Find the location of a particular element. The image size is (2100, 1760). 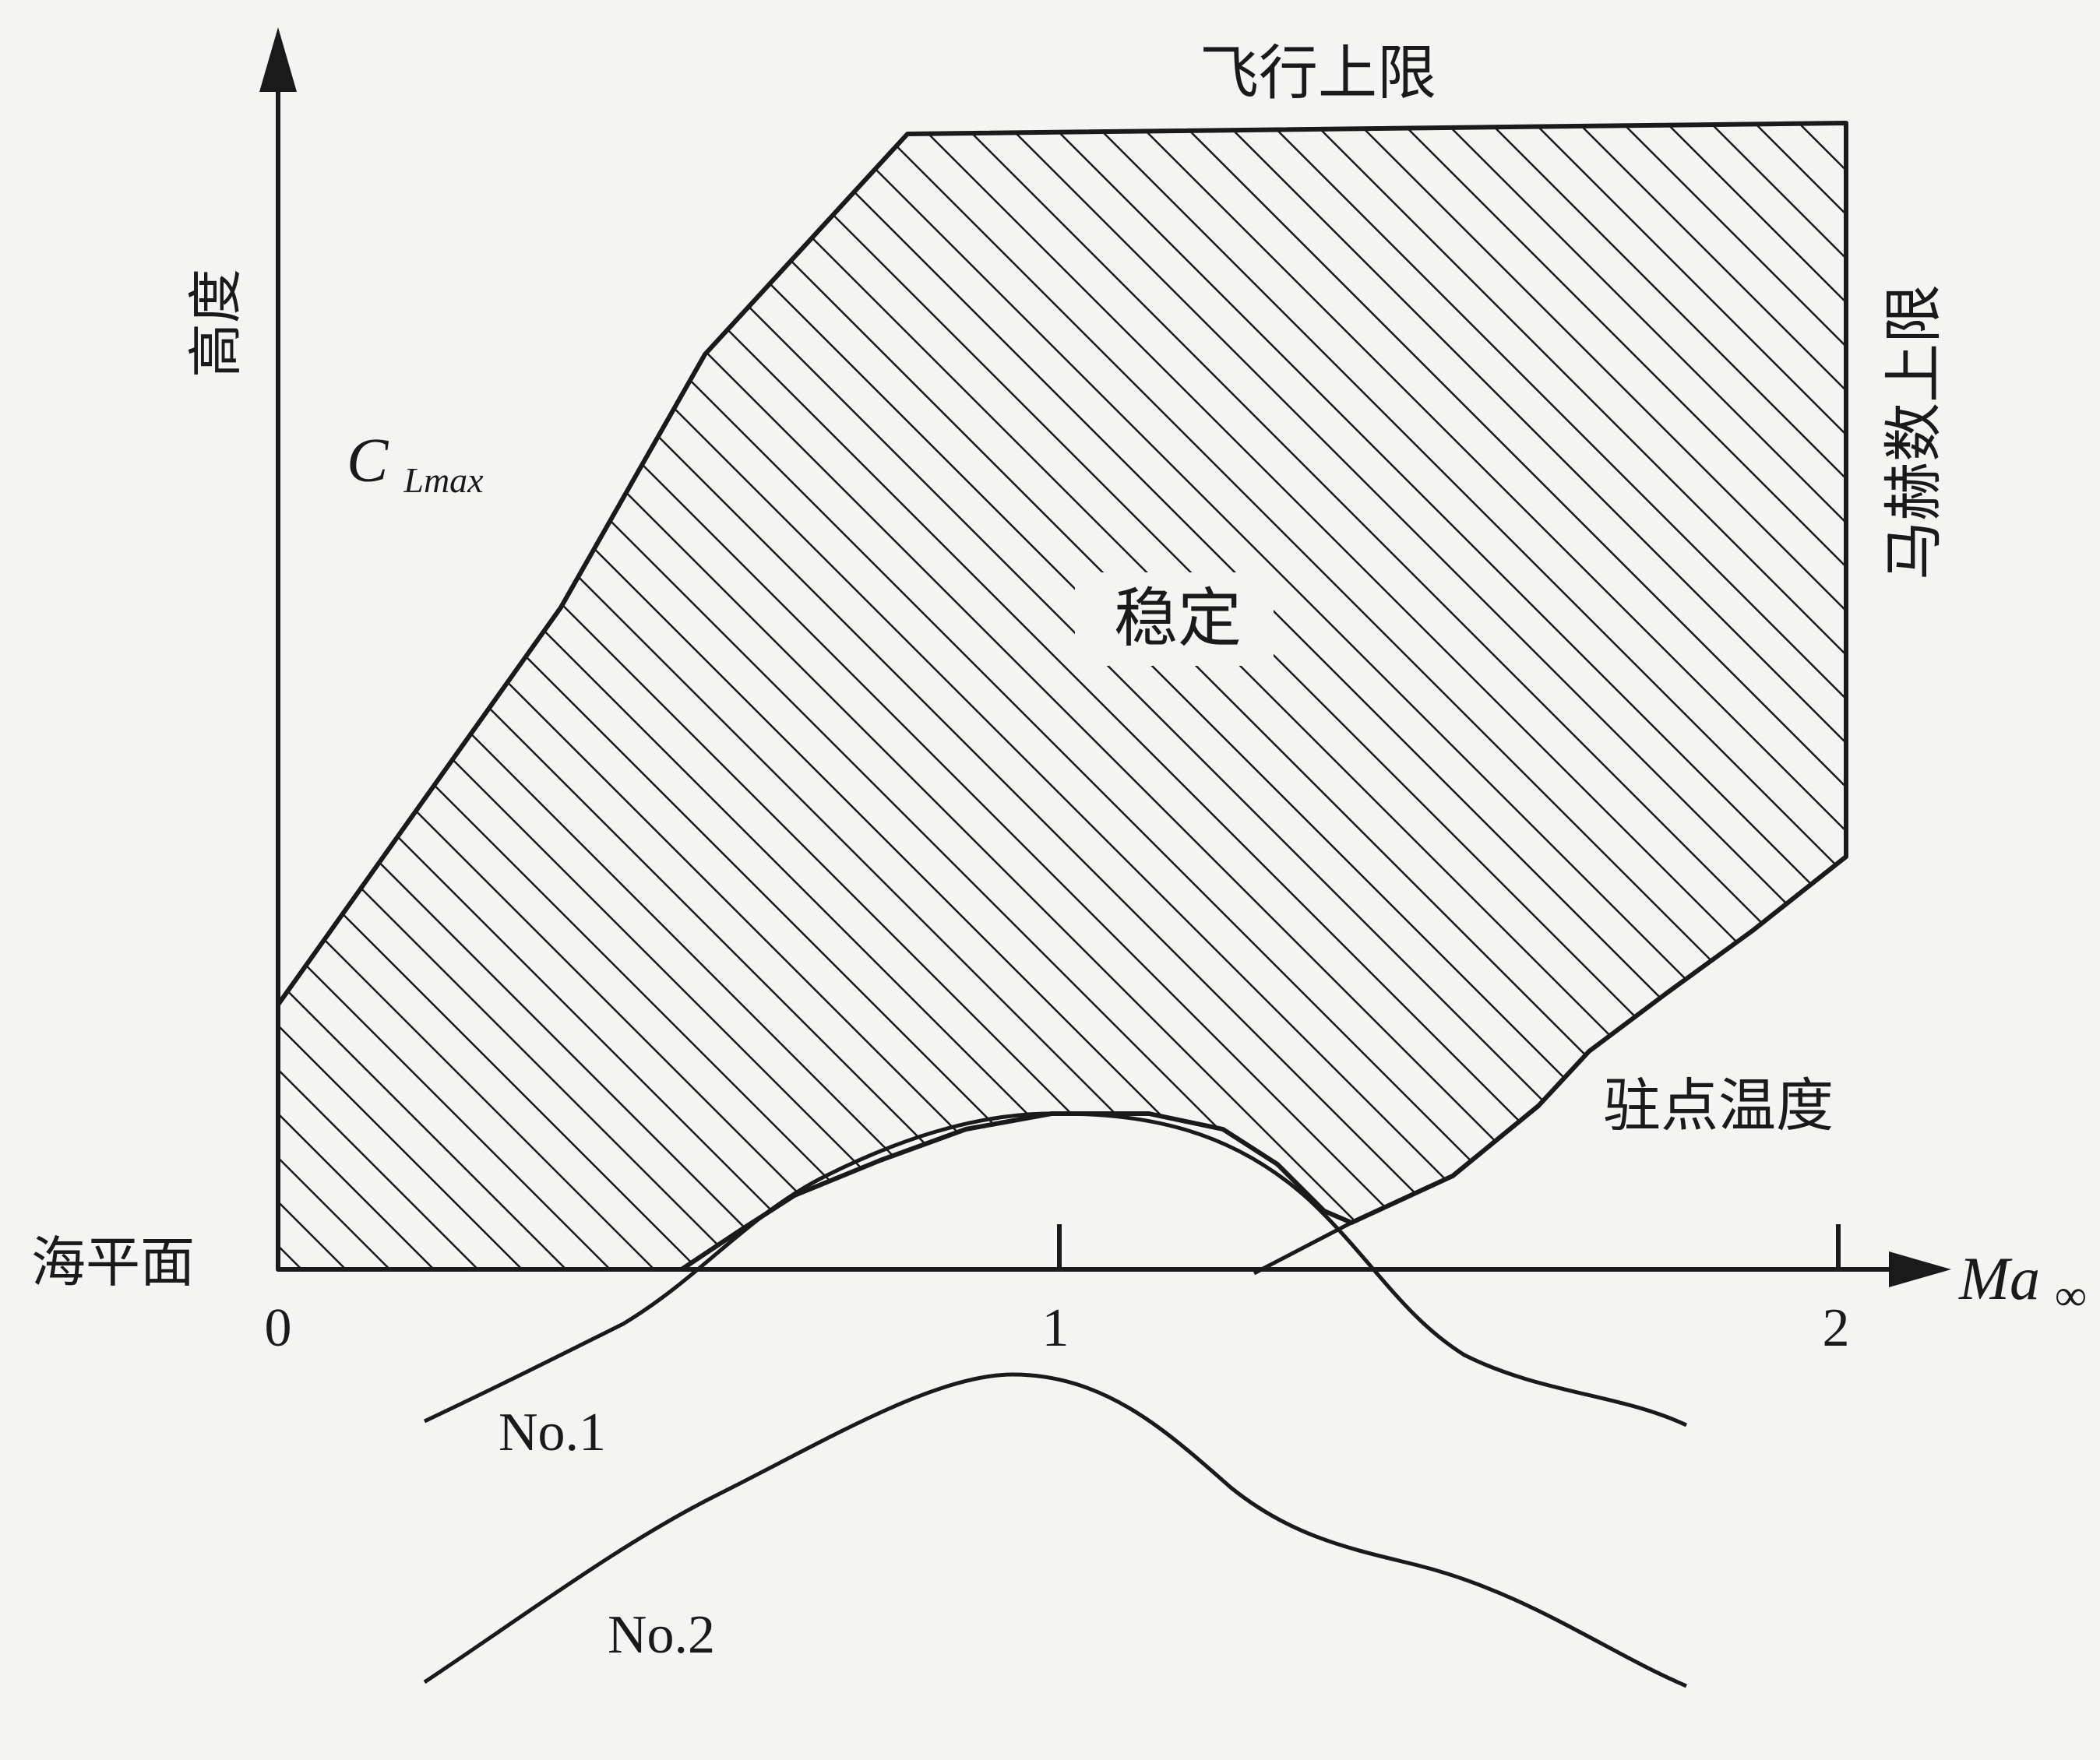

mach-limit-label: 马赫数上限 is located at coordinates (1913, 432).